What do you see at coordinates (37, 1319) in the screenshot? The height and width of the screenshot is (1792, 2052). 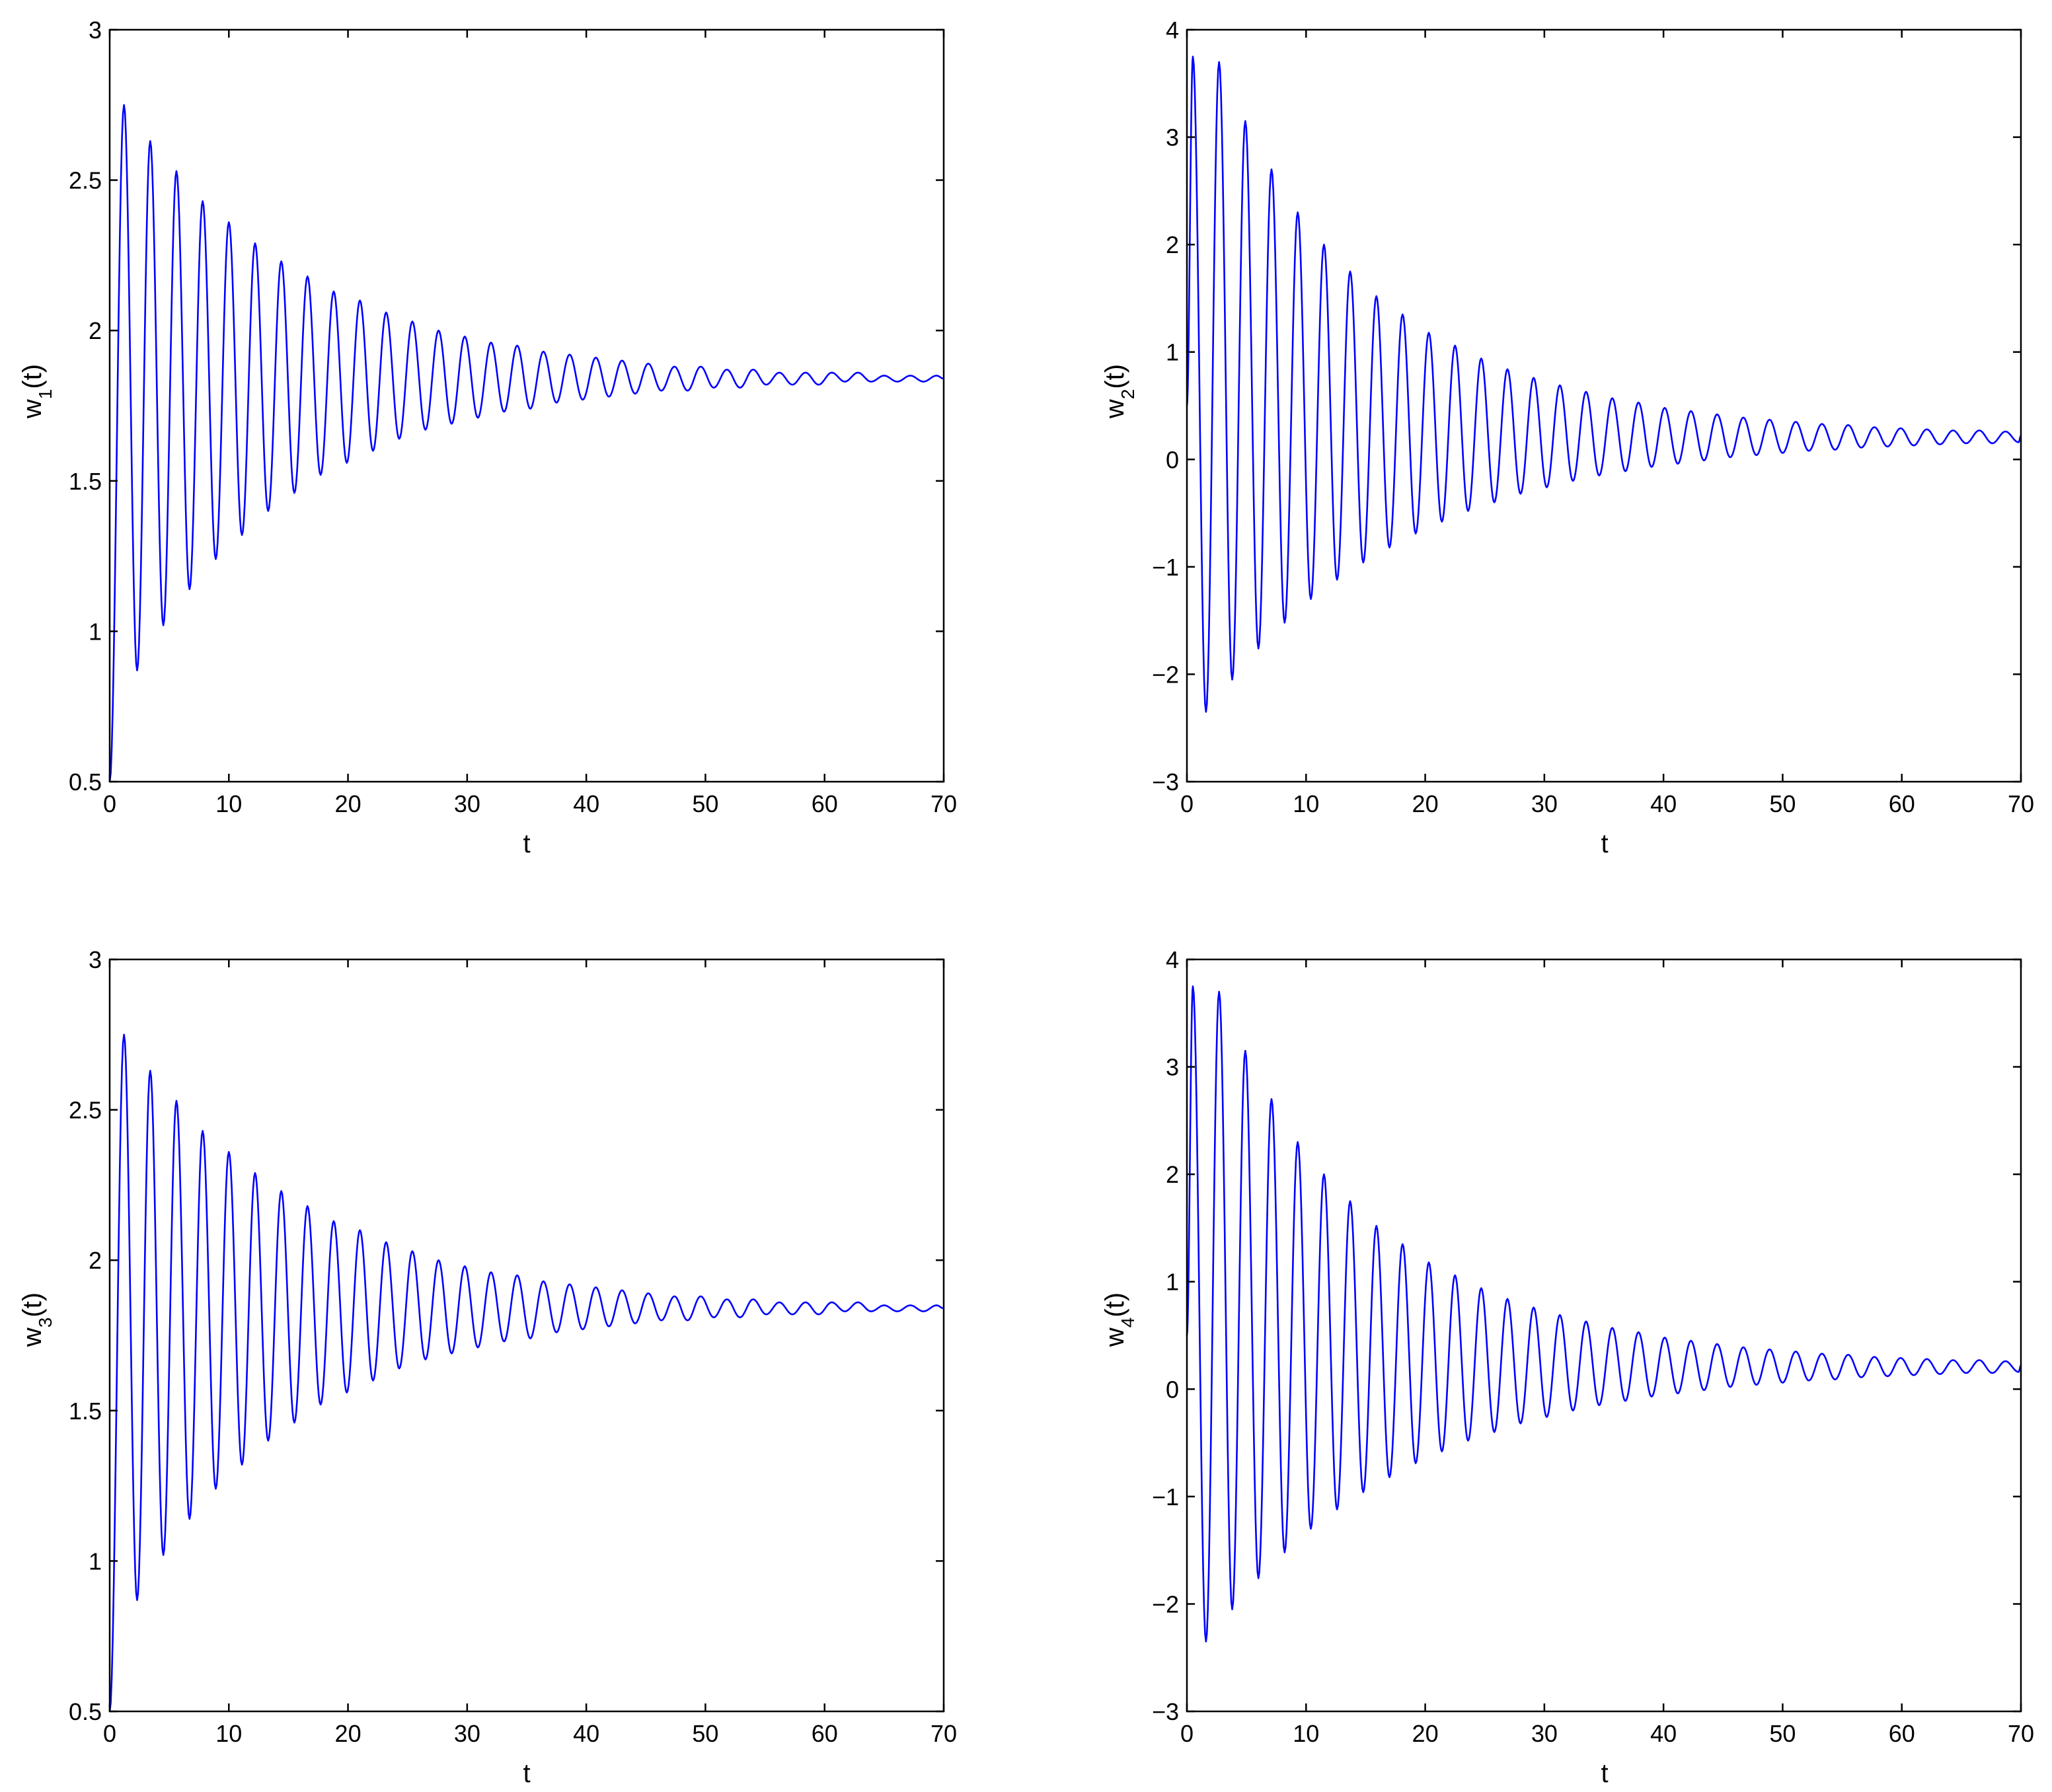 I see `y-axis-label: w3(t)` at bounding box center [37, 1319].